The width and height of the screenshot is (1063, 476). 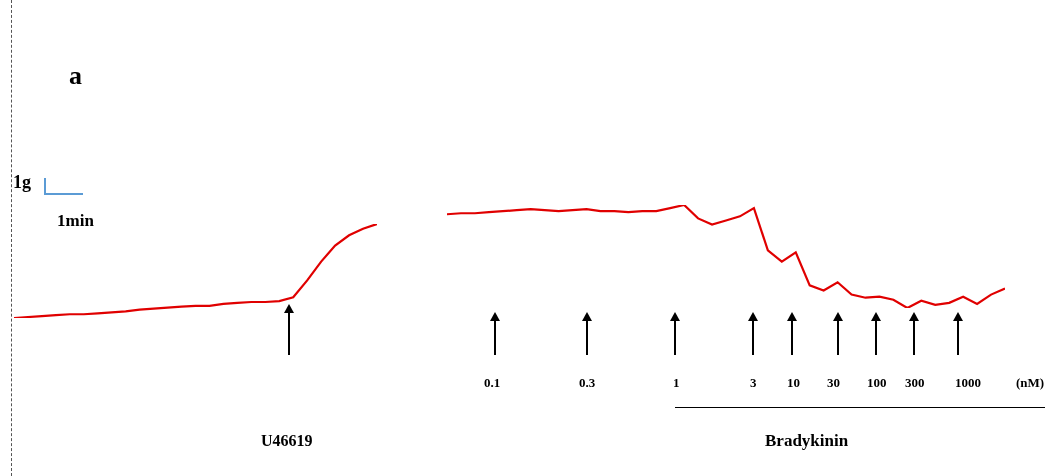 What do you see at coordinates (22, 182) in the screenshot?
I see `text: 1g` at bounding box center [22, 182].